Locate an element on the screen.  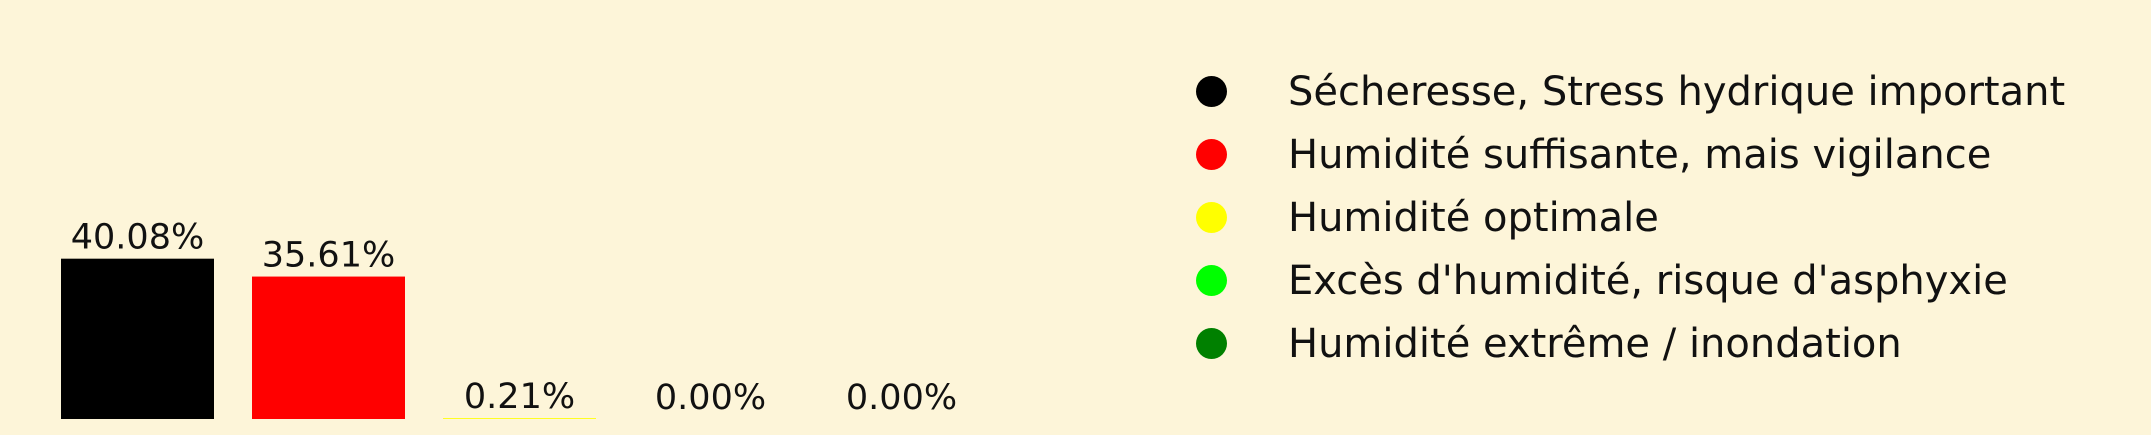
legend-item-2: Humidité suffisante, mais vigilance is located at coordinates (1627, 154).